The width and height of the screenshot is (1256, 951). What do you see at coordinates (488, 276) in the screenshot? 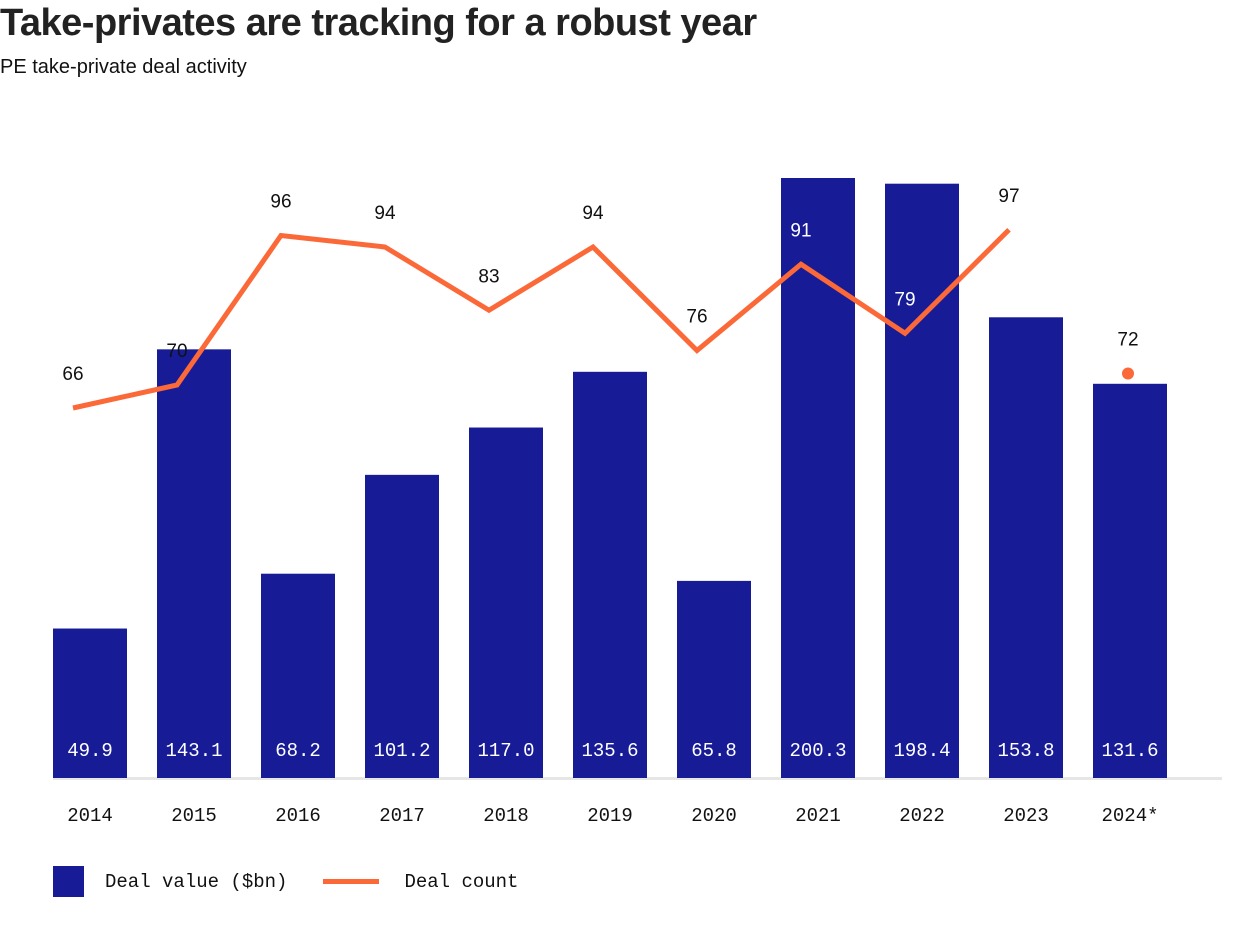
I see `count-label: 83` at bounding box center [488, 276].